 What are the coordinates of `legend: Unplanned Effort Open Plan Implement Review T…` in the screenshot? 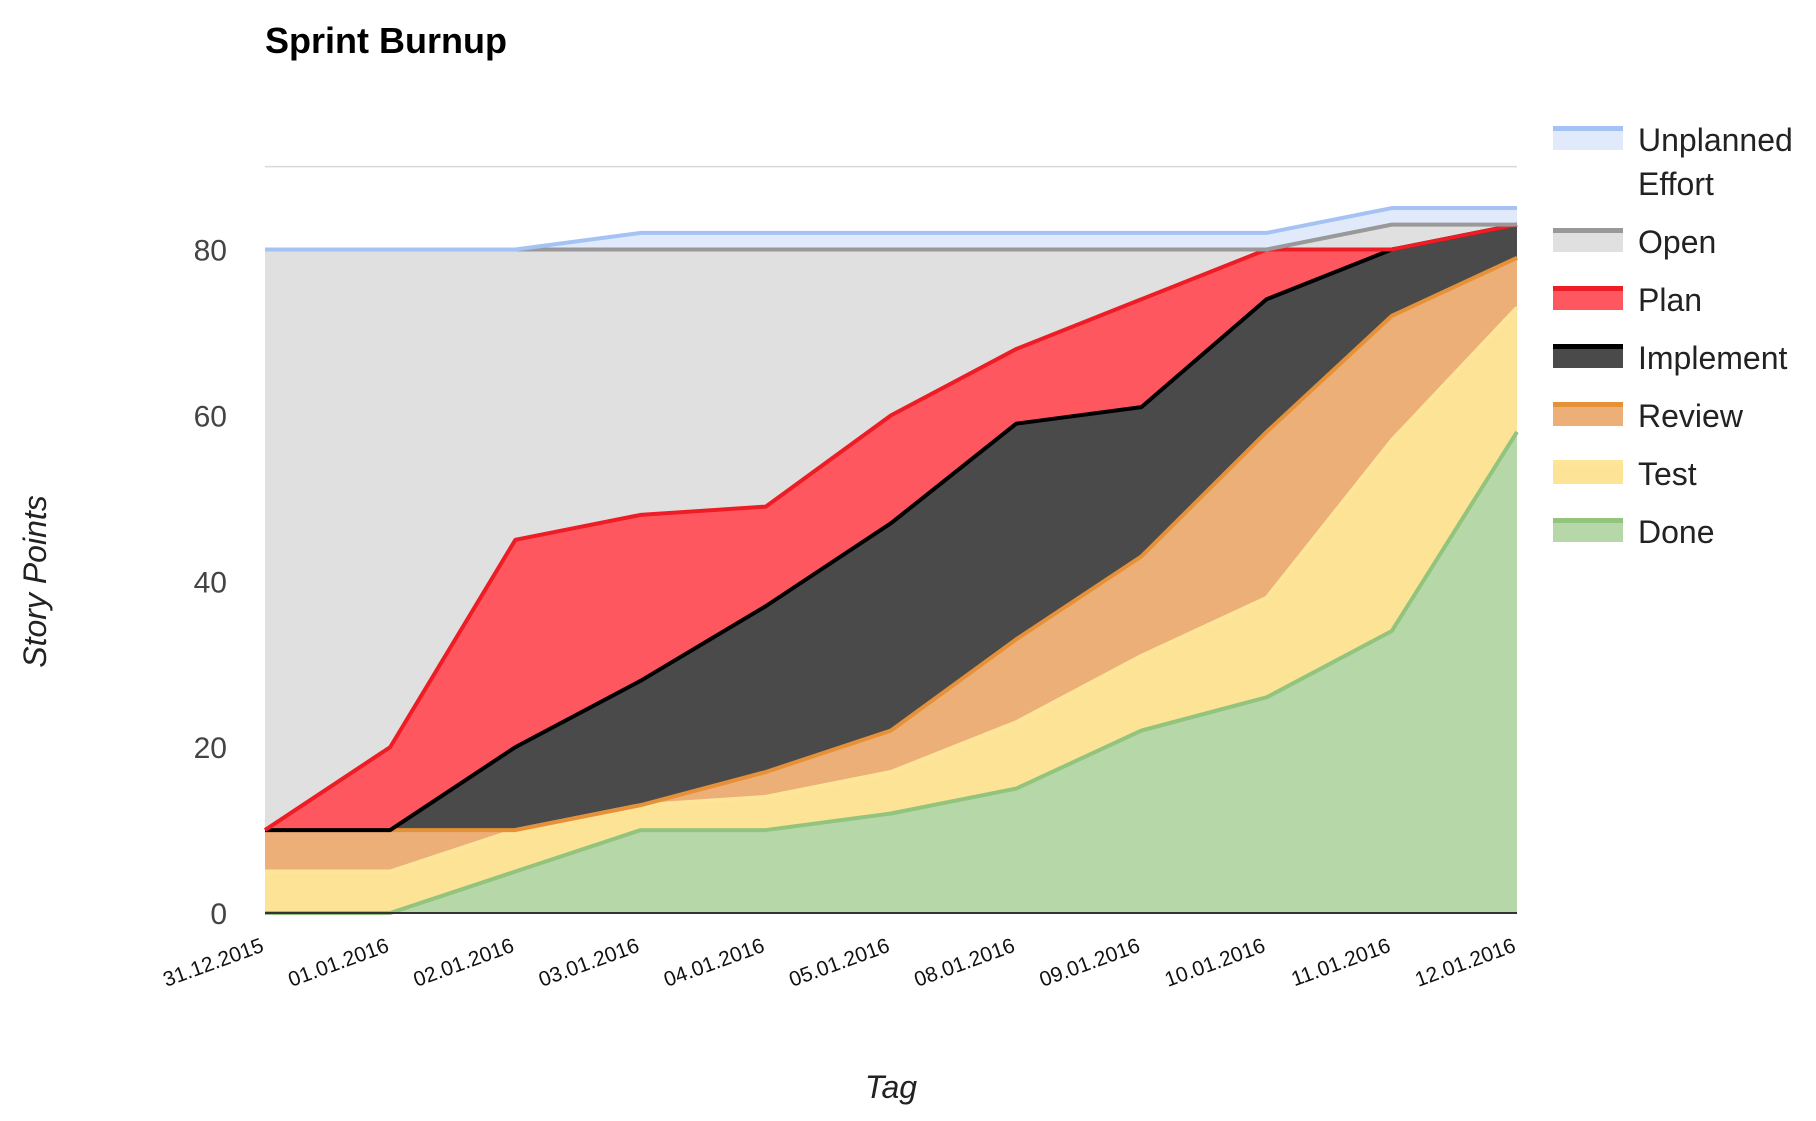 It's located at (1683, 343).